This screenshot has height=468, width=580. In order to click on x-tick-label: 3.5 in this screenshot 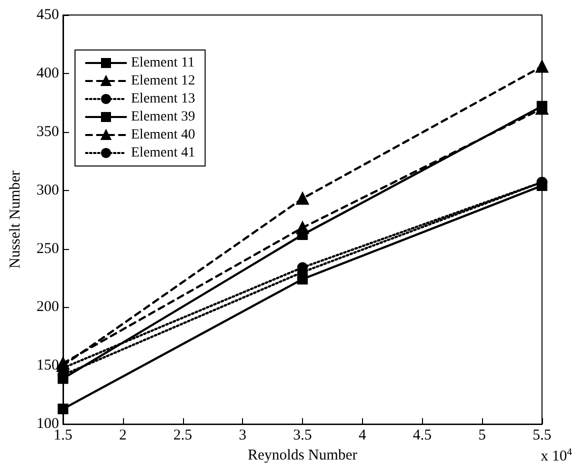, I will do `click(302, 436)`.